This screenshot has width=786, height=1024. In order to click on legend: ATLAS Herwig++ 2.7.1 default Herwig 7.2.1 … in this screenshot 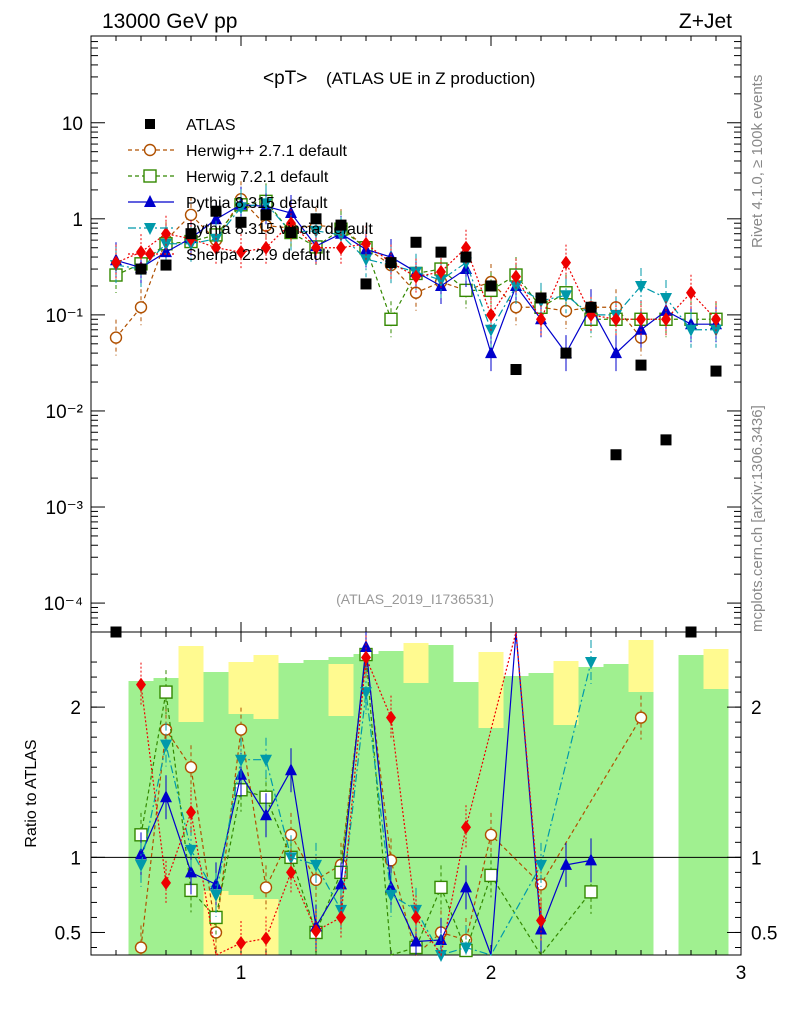, I will do `click(250, 190)`.